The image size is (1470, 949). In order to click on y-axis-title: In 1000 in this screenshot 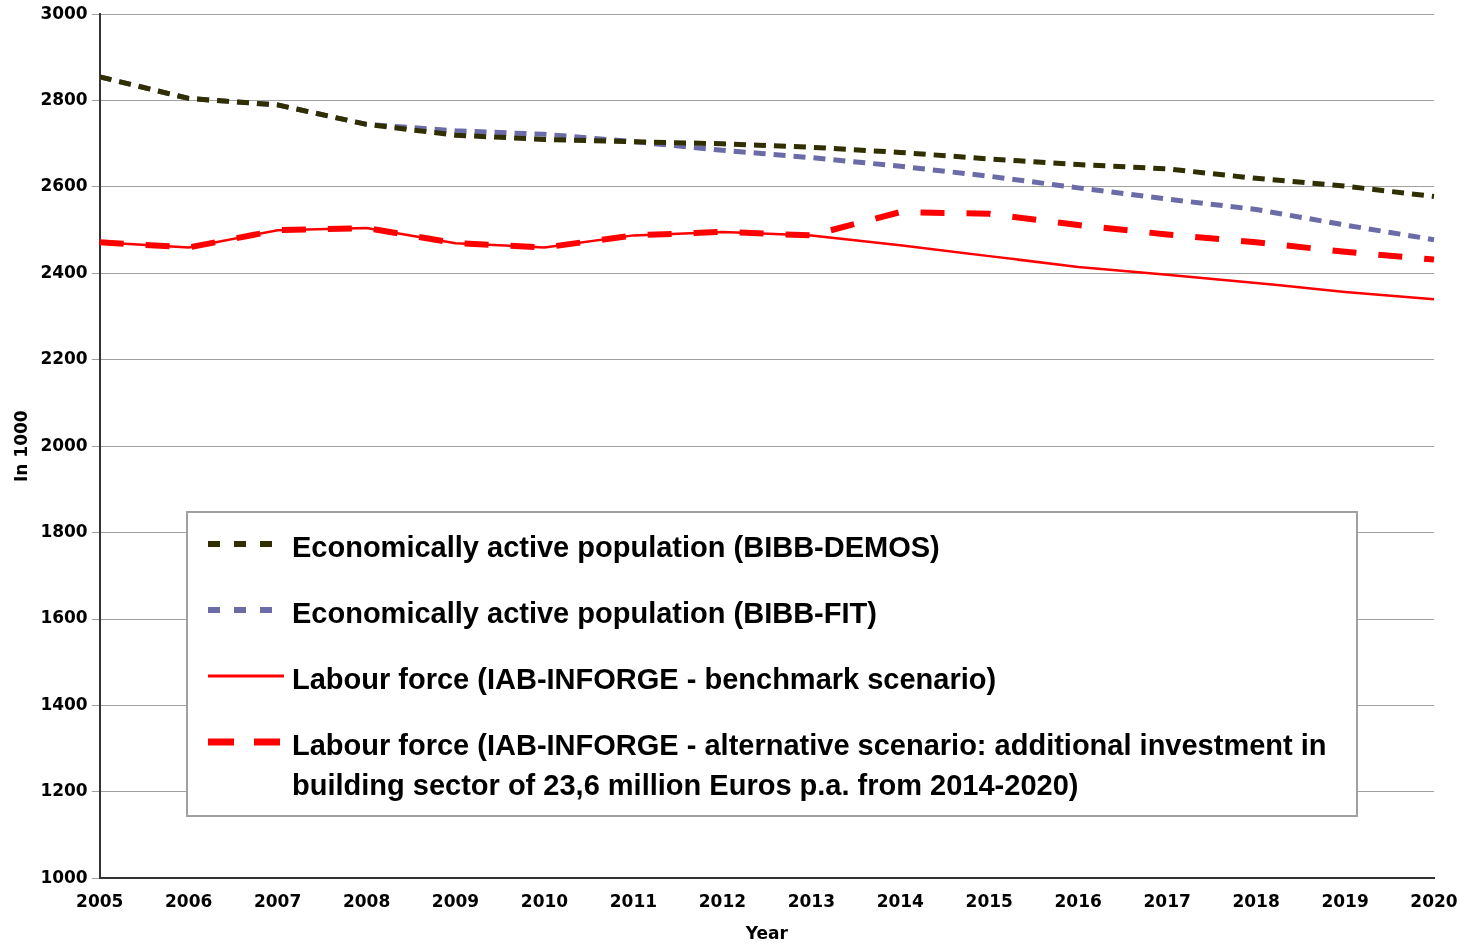, I will do `click(20, 446)`.